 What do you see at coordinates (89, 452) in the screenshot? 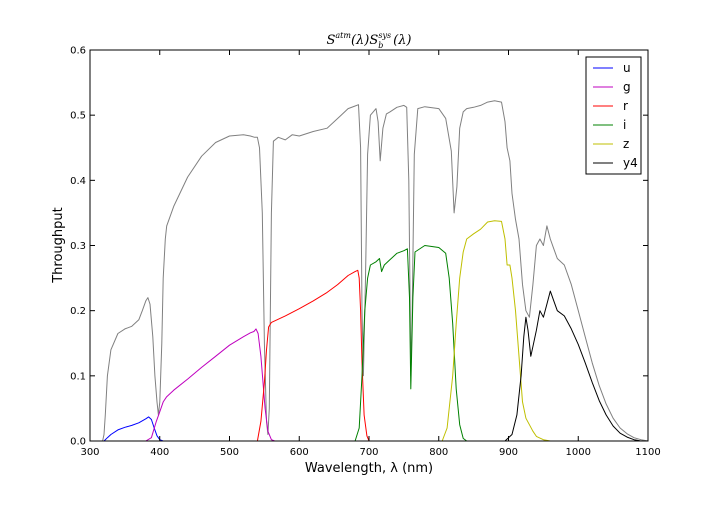
I see `x-tick-label: 300` at bounding box center [89, 452].